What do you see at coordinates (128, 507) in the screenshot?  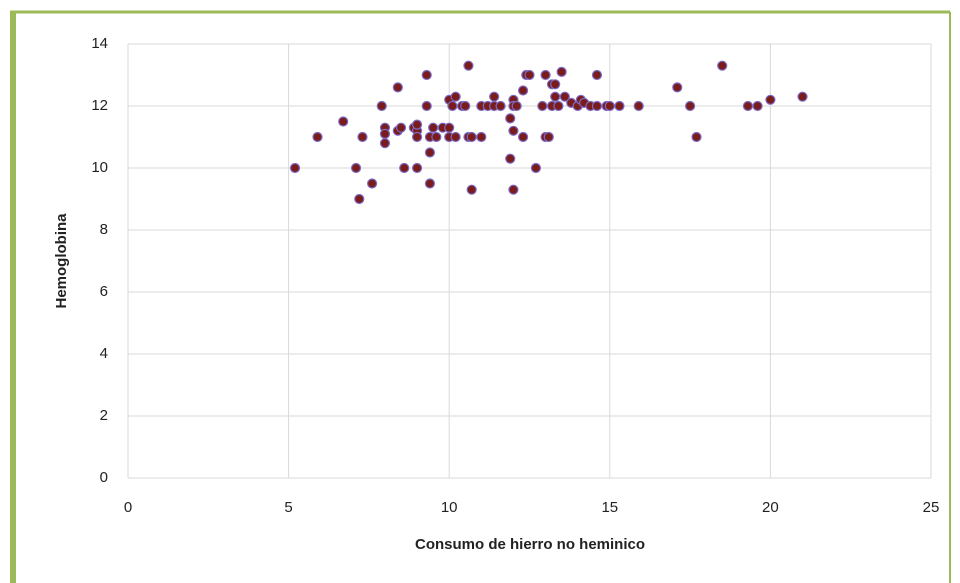 I see `x-tick-label: 0` at bounding box center [128, 507].